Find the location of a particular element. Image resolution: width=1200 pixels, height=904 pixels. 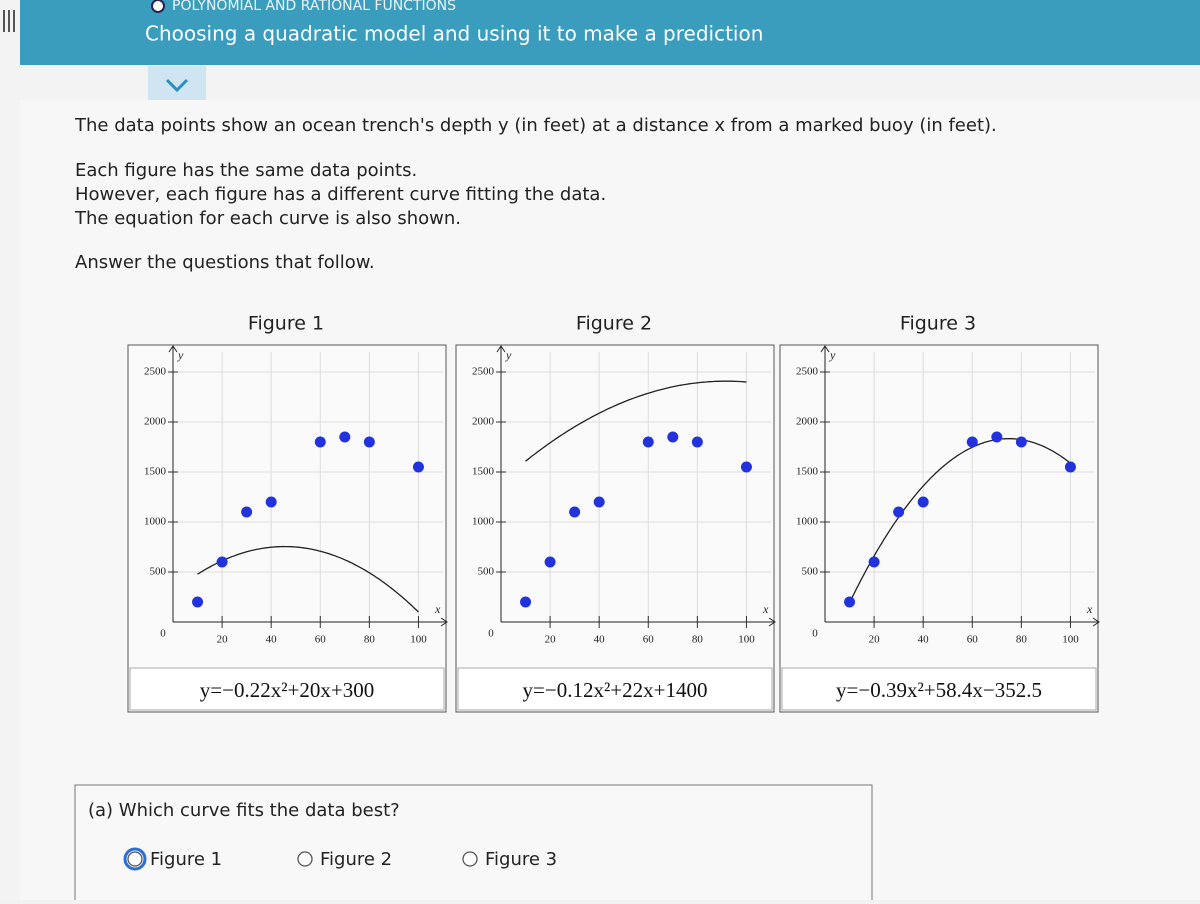

intro-prompt: Answer the questions that follow. is located at coordinates (225, 262).